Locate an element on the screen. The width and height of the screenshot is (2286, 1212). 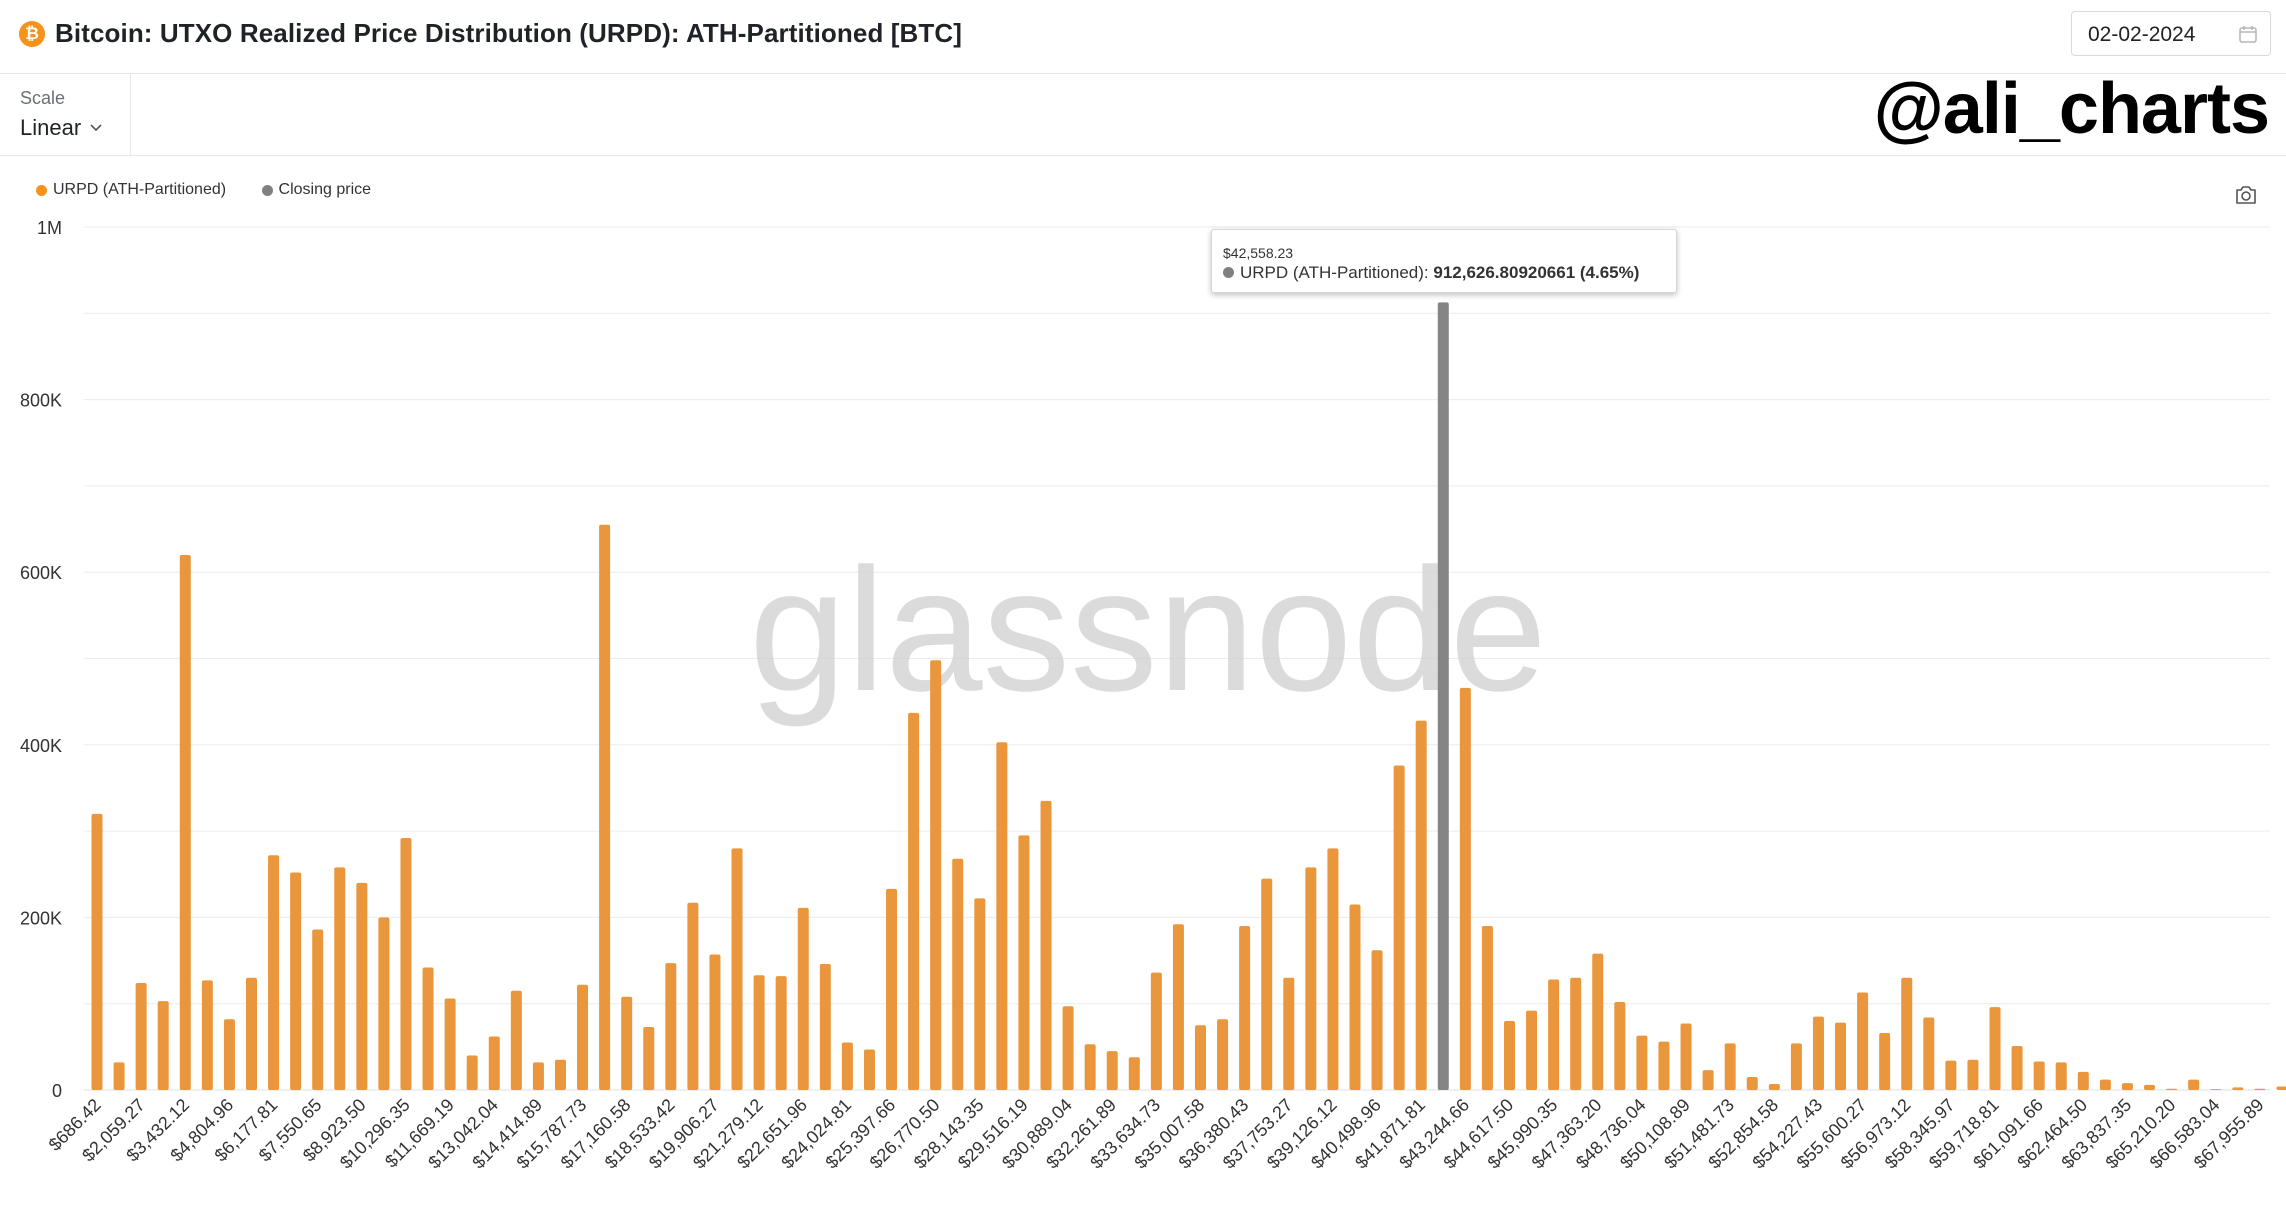
bar-highlighted is located at coordinates (1443, 696).